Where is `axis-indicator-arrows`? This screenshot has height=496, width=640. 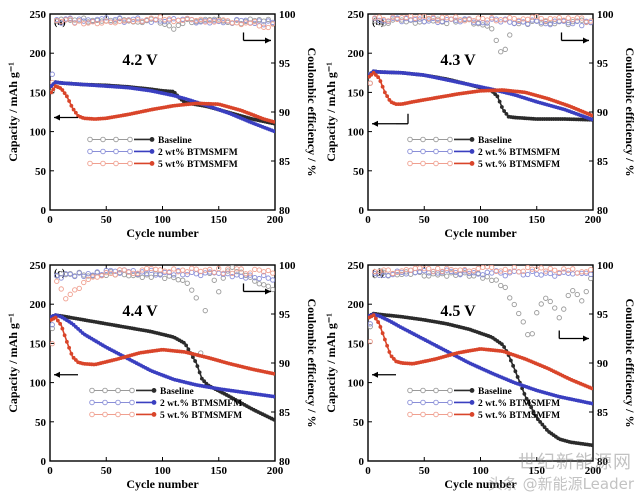
axis-indicator-arrows is located at coordinates (162, 76).